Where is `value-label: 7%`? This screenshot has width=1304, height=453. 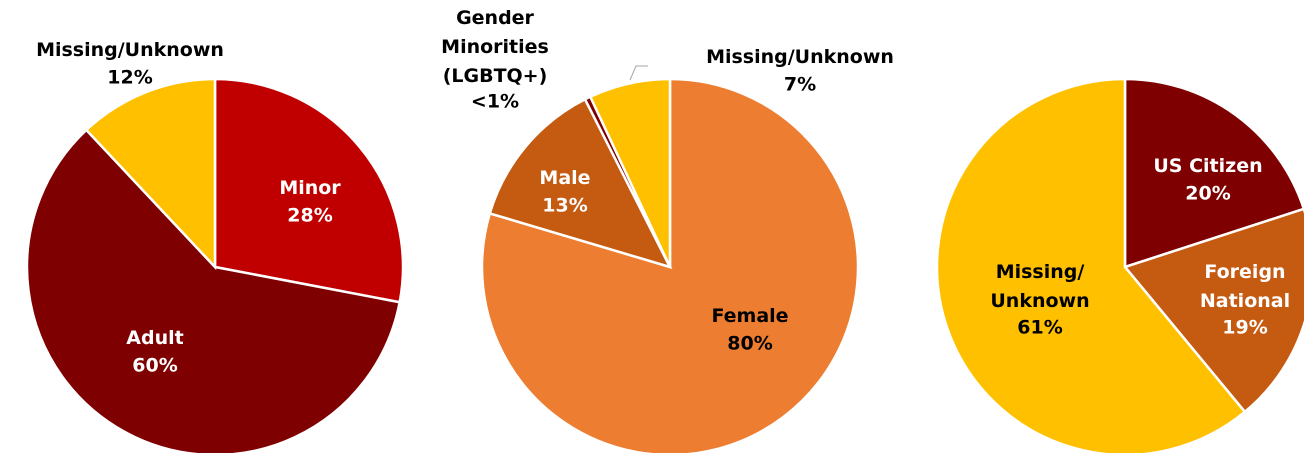
value-label: 7% is located at coordinates (800, 85).